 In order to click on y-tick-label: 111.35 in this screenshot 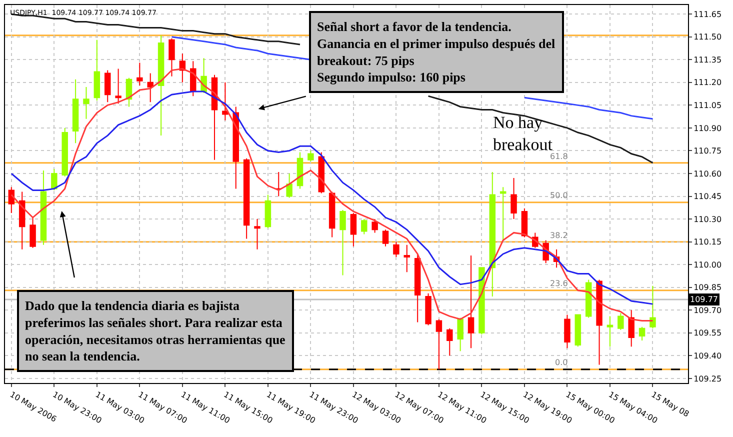, I will do `click(708, 59)`.